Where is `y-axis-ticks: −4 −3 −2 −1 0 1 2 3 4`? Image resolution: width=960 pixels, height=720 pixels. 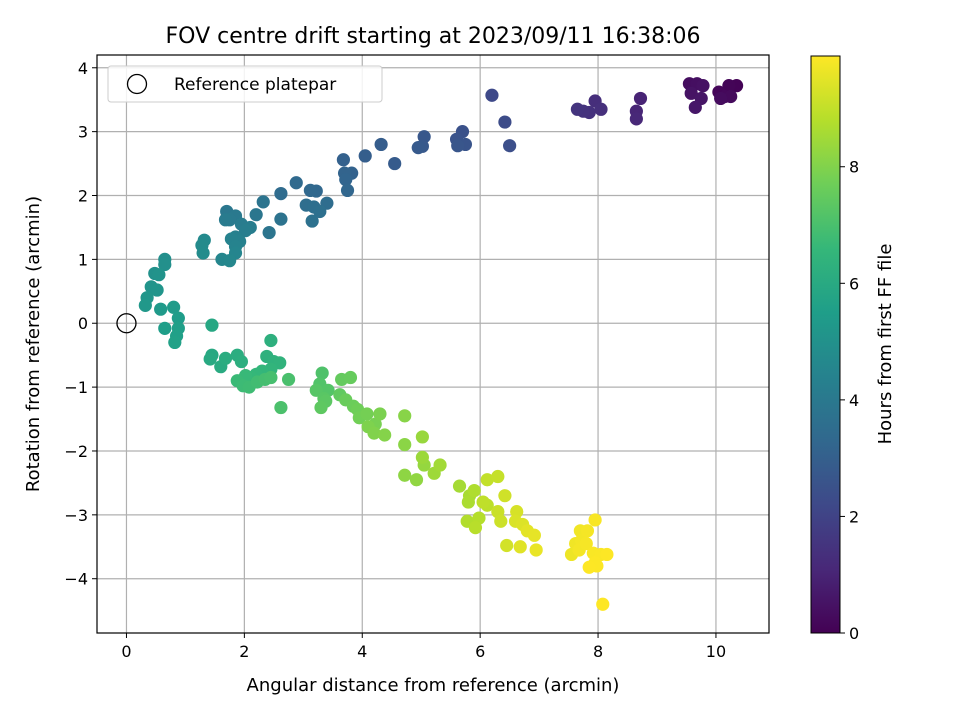
y-axis-ticks: −4 −3 −2 −1 0 1 2 3 4 is located at coordinates (80, 324).